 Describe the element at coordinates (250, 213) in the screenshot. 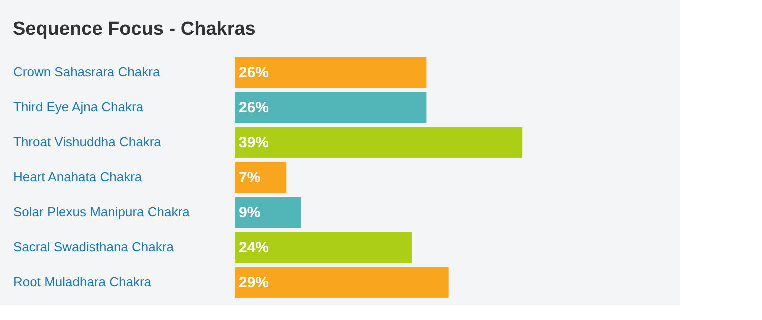

I see `data-label: 9%` at that location.